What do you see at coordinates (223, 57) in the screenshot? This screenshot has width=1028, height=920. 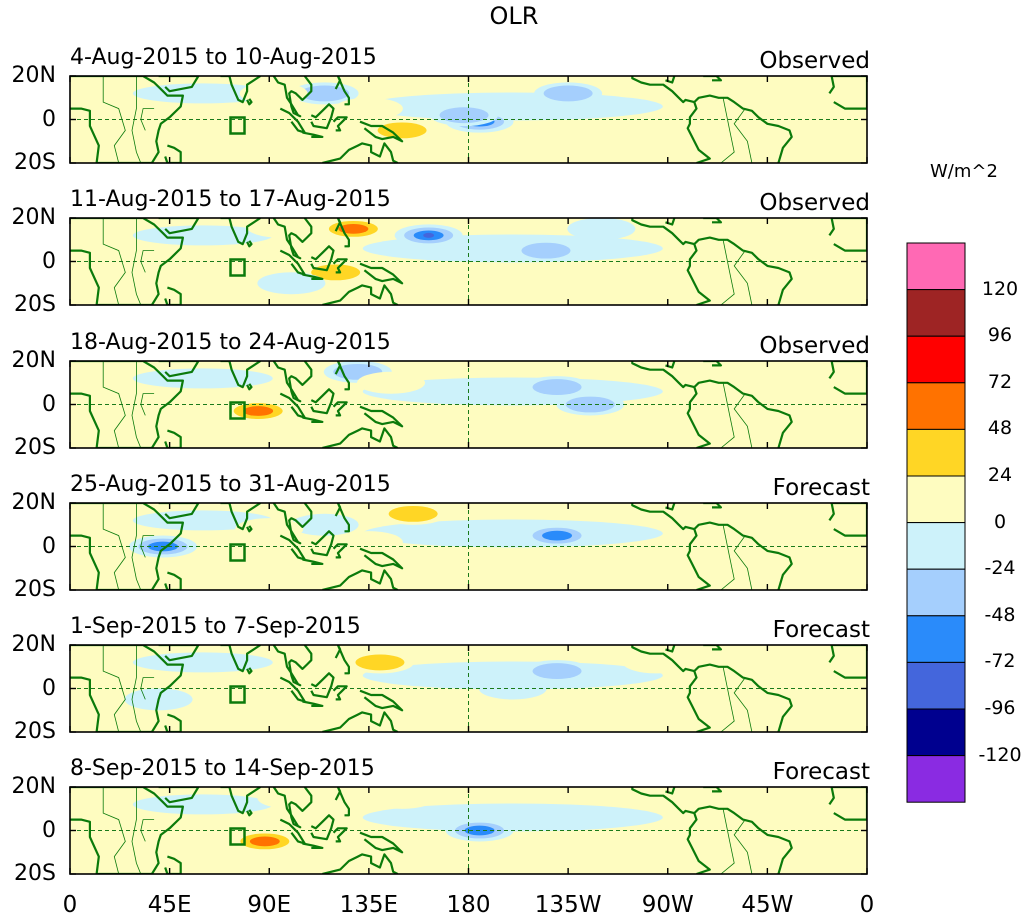 I see `panel-period-label: 4-Aug-2015 to 10-Aug-2015` at bounding box center [223, 57].